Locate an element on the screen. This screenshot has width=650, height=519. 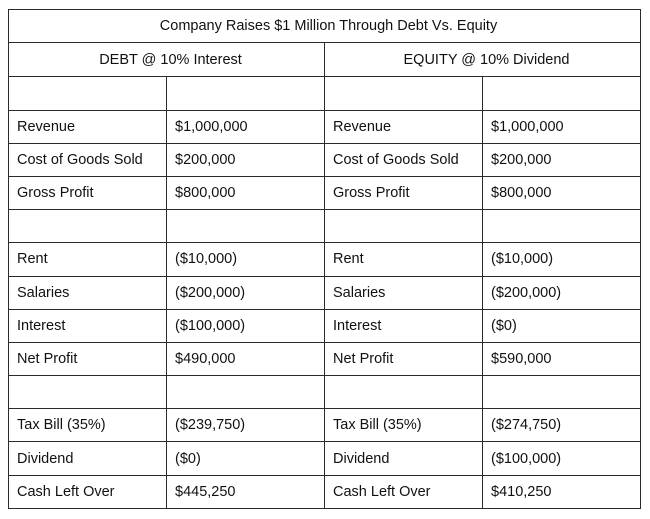
debt-label-cell: Tax Bill (35%) is located at coordinates (87, 425).